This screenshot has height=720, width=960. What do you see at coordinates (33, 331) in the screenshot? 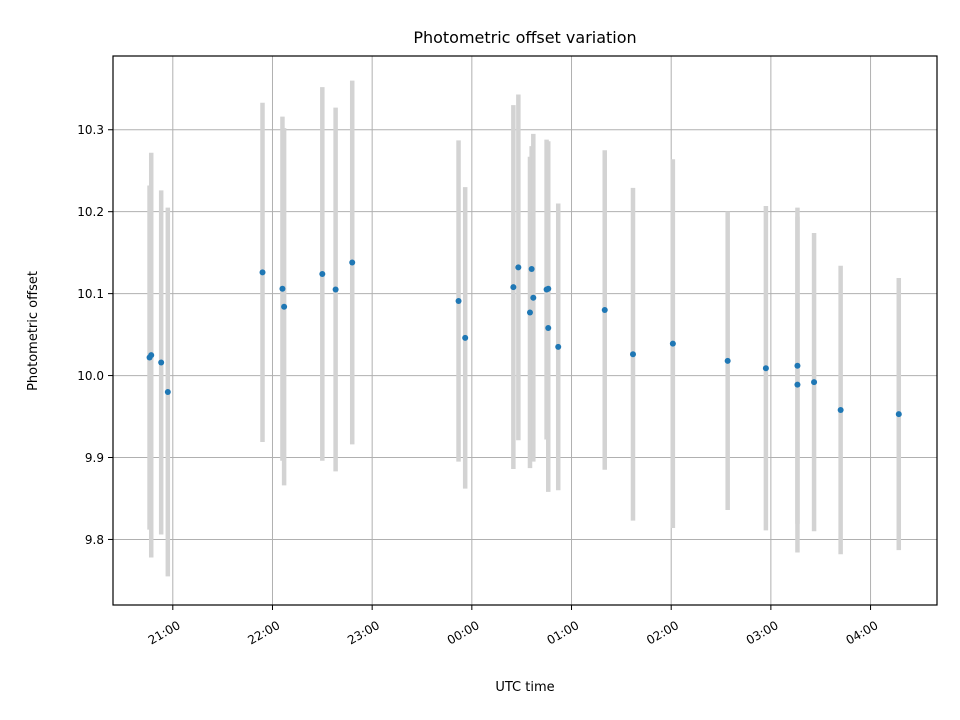
I see `y-axis-label: Photometric offset` at bounding box center [33, 331].